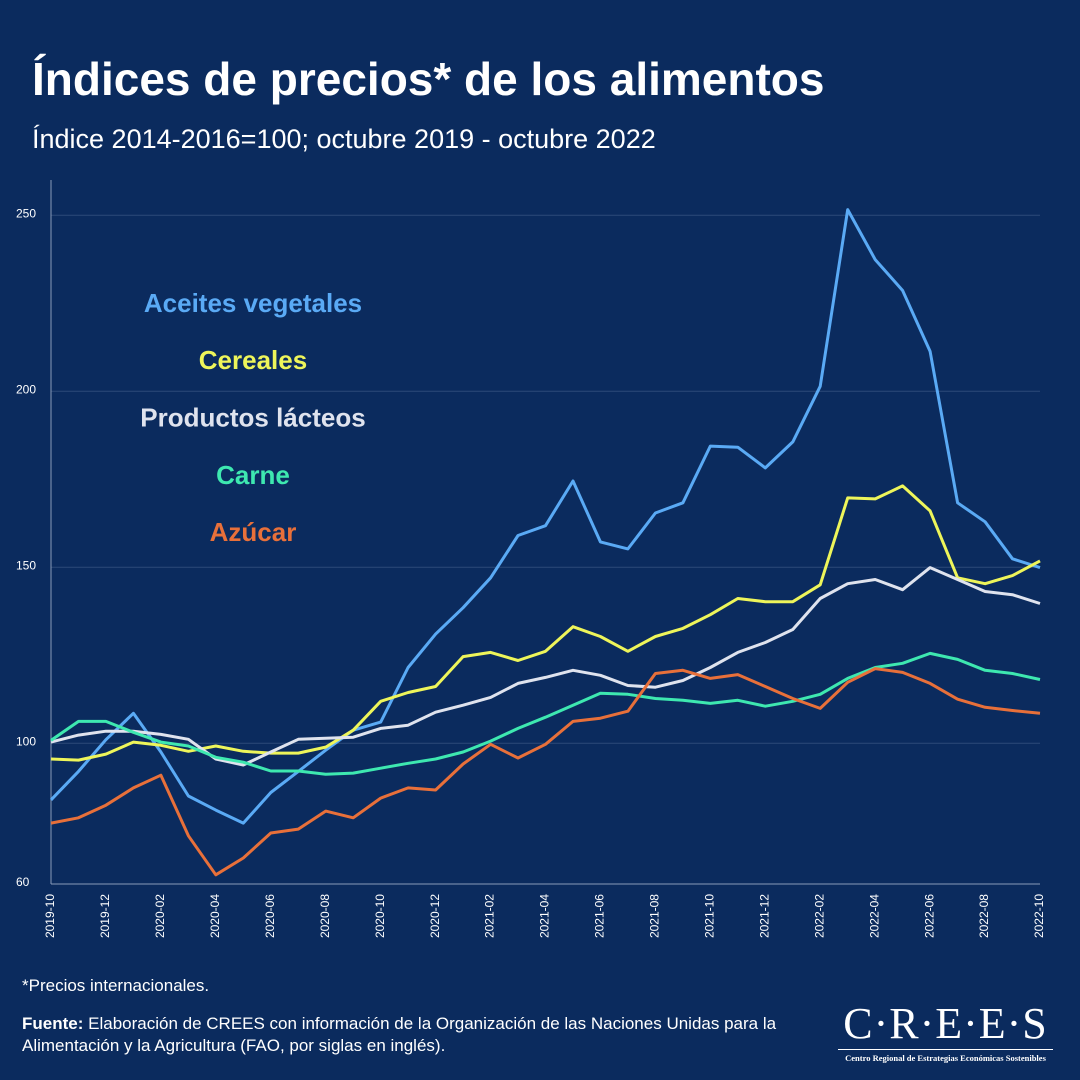 The height and width of the screenshot is (1080, 1080). I want to click on logo-text: C·R·E·E·S, so click(945, 1024).